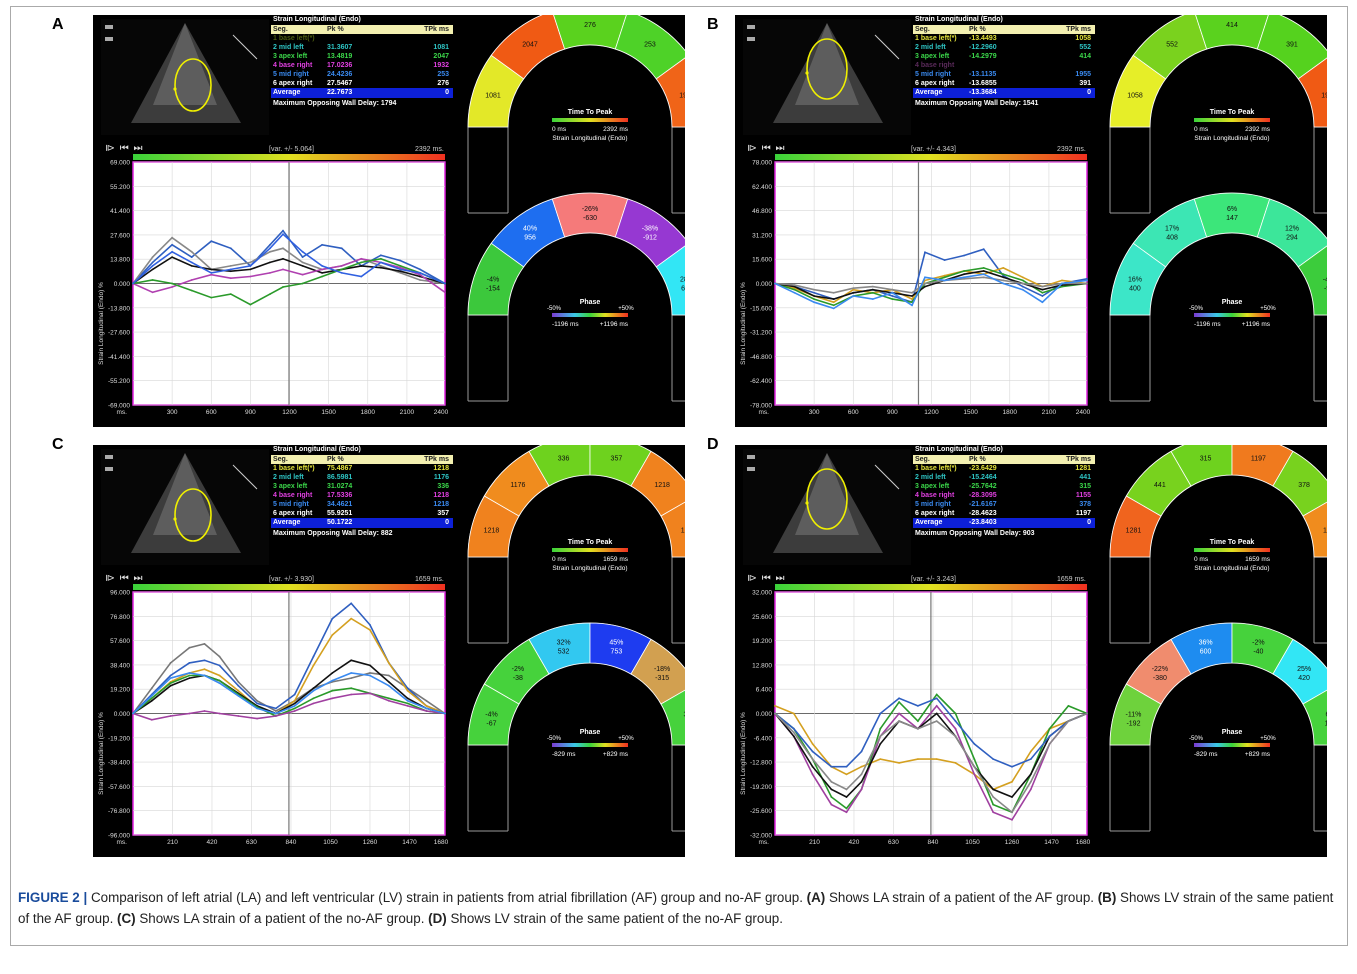  I want to click on average-peak: 50.1722, so click(340, 522).